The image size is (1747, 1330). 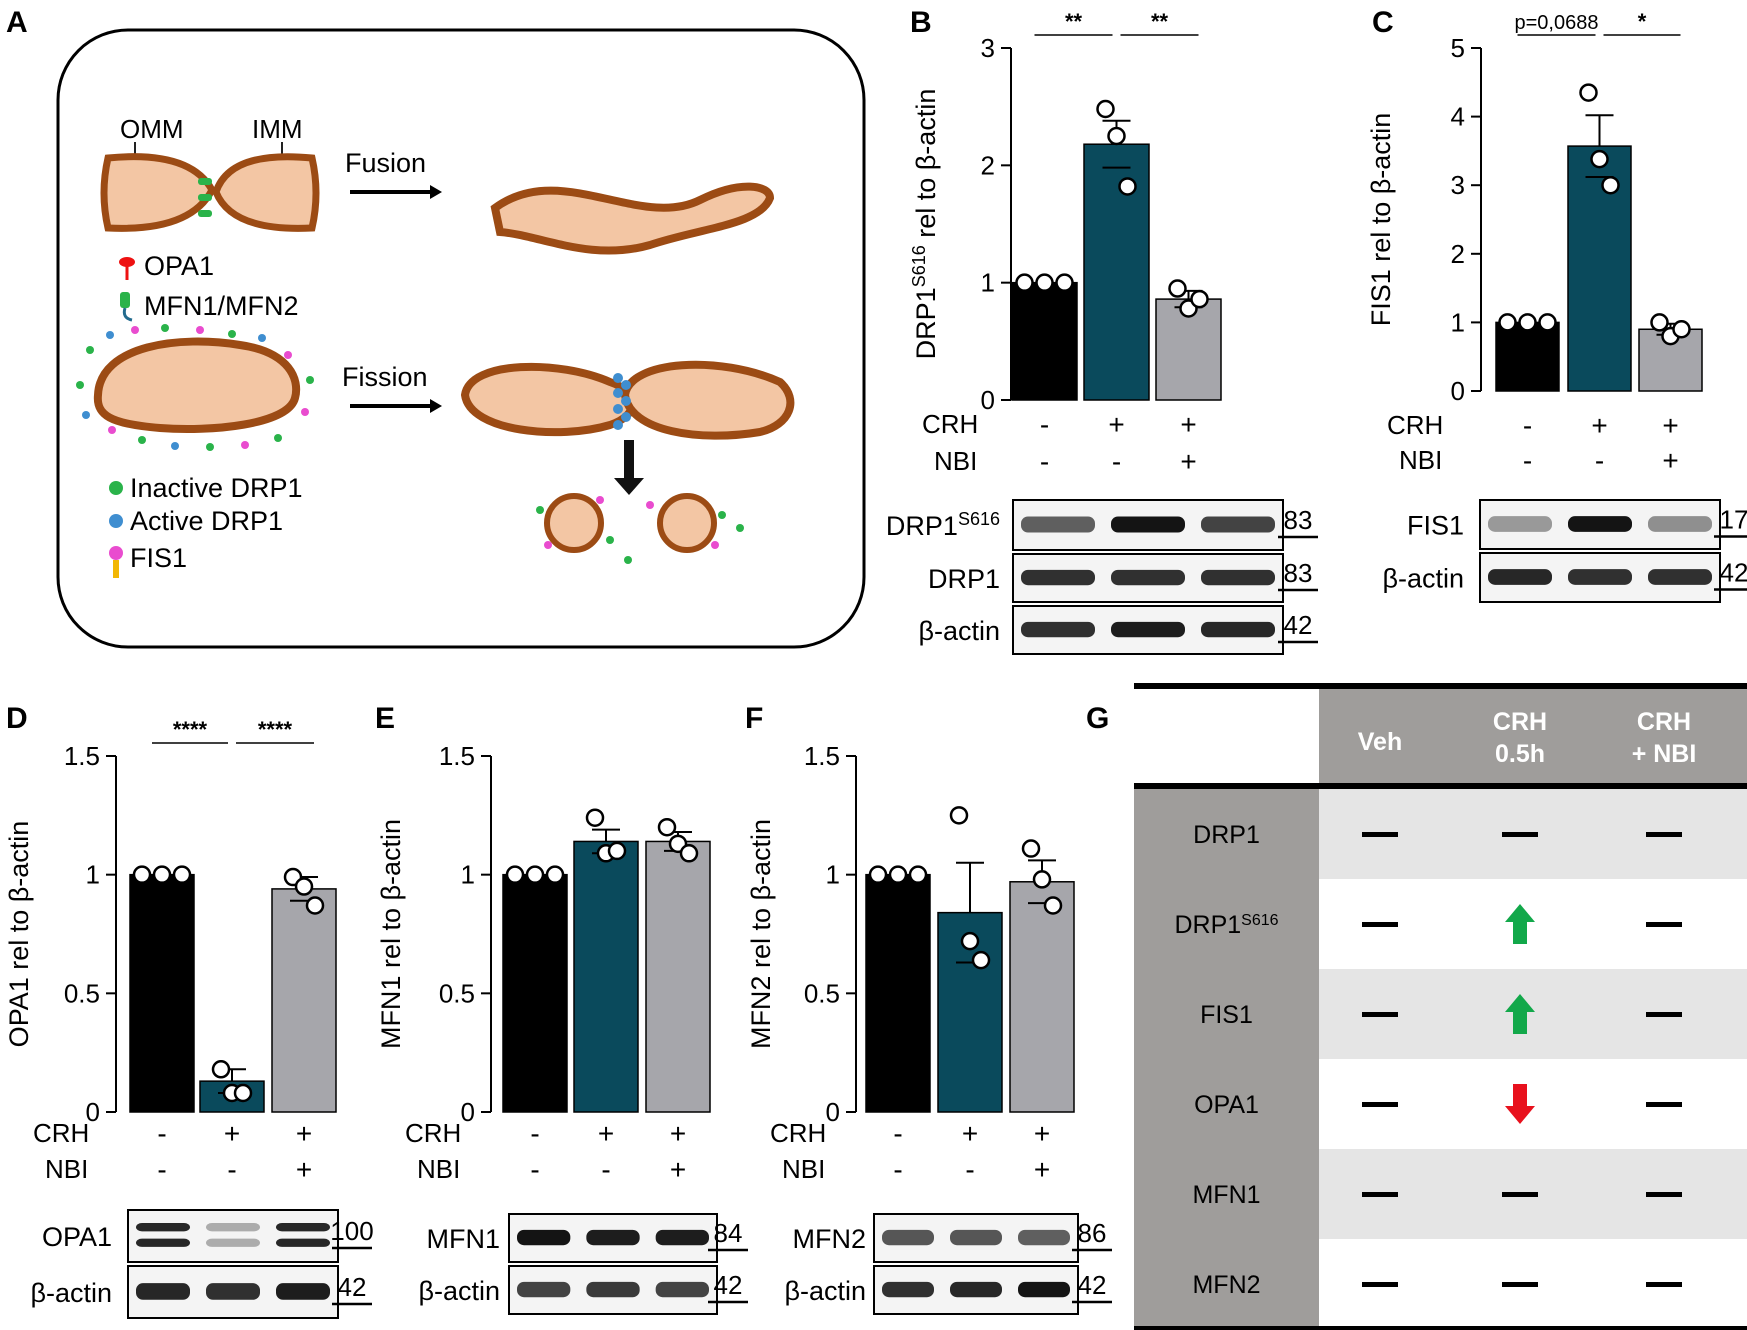 I want to click on blot-frame, so click(x=233, y=1236).